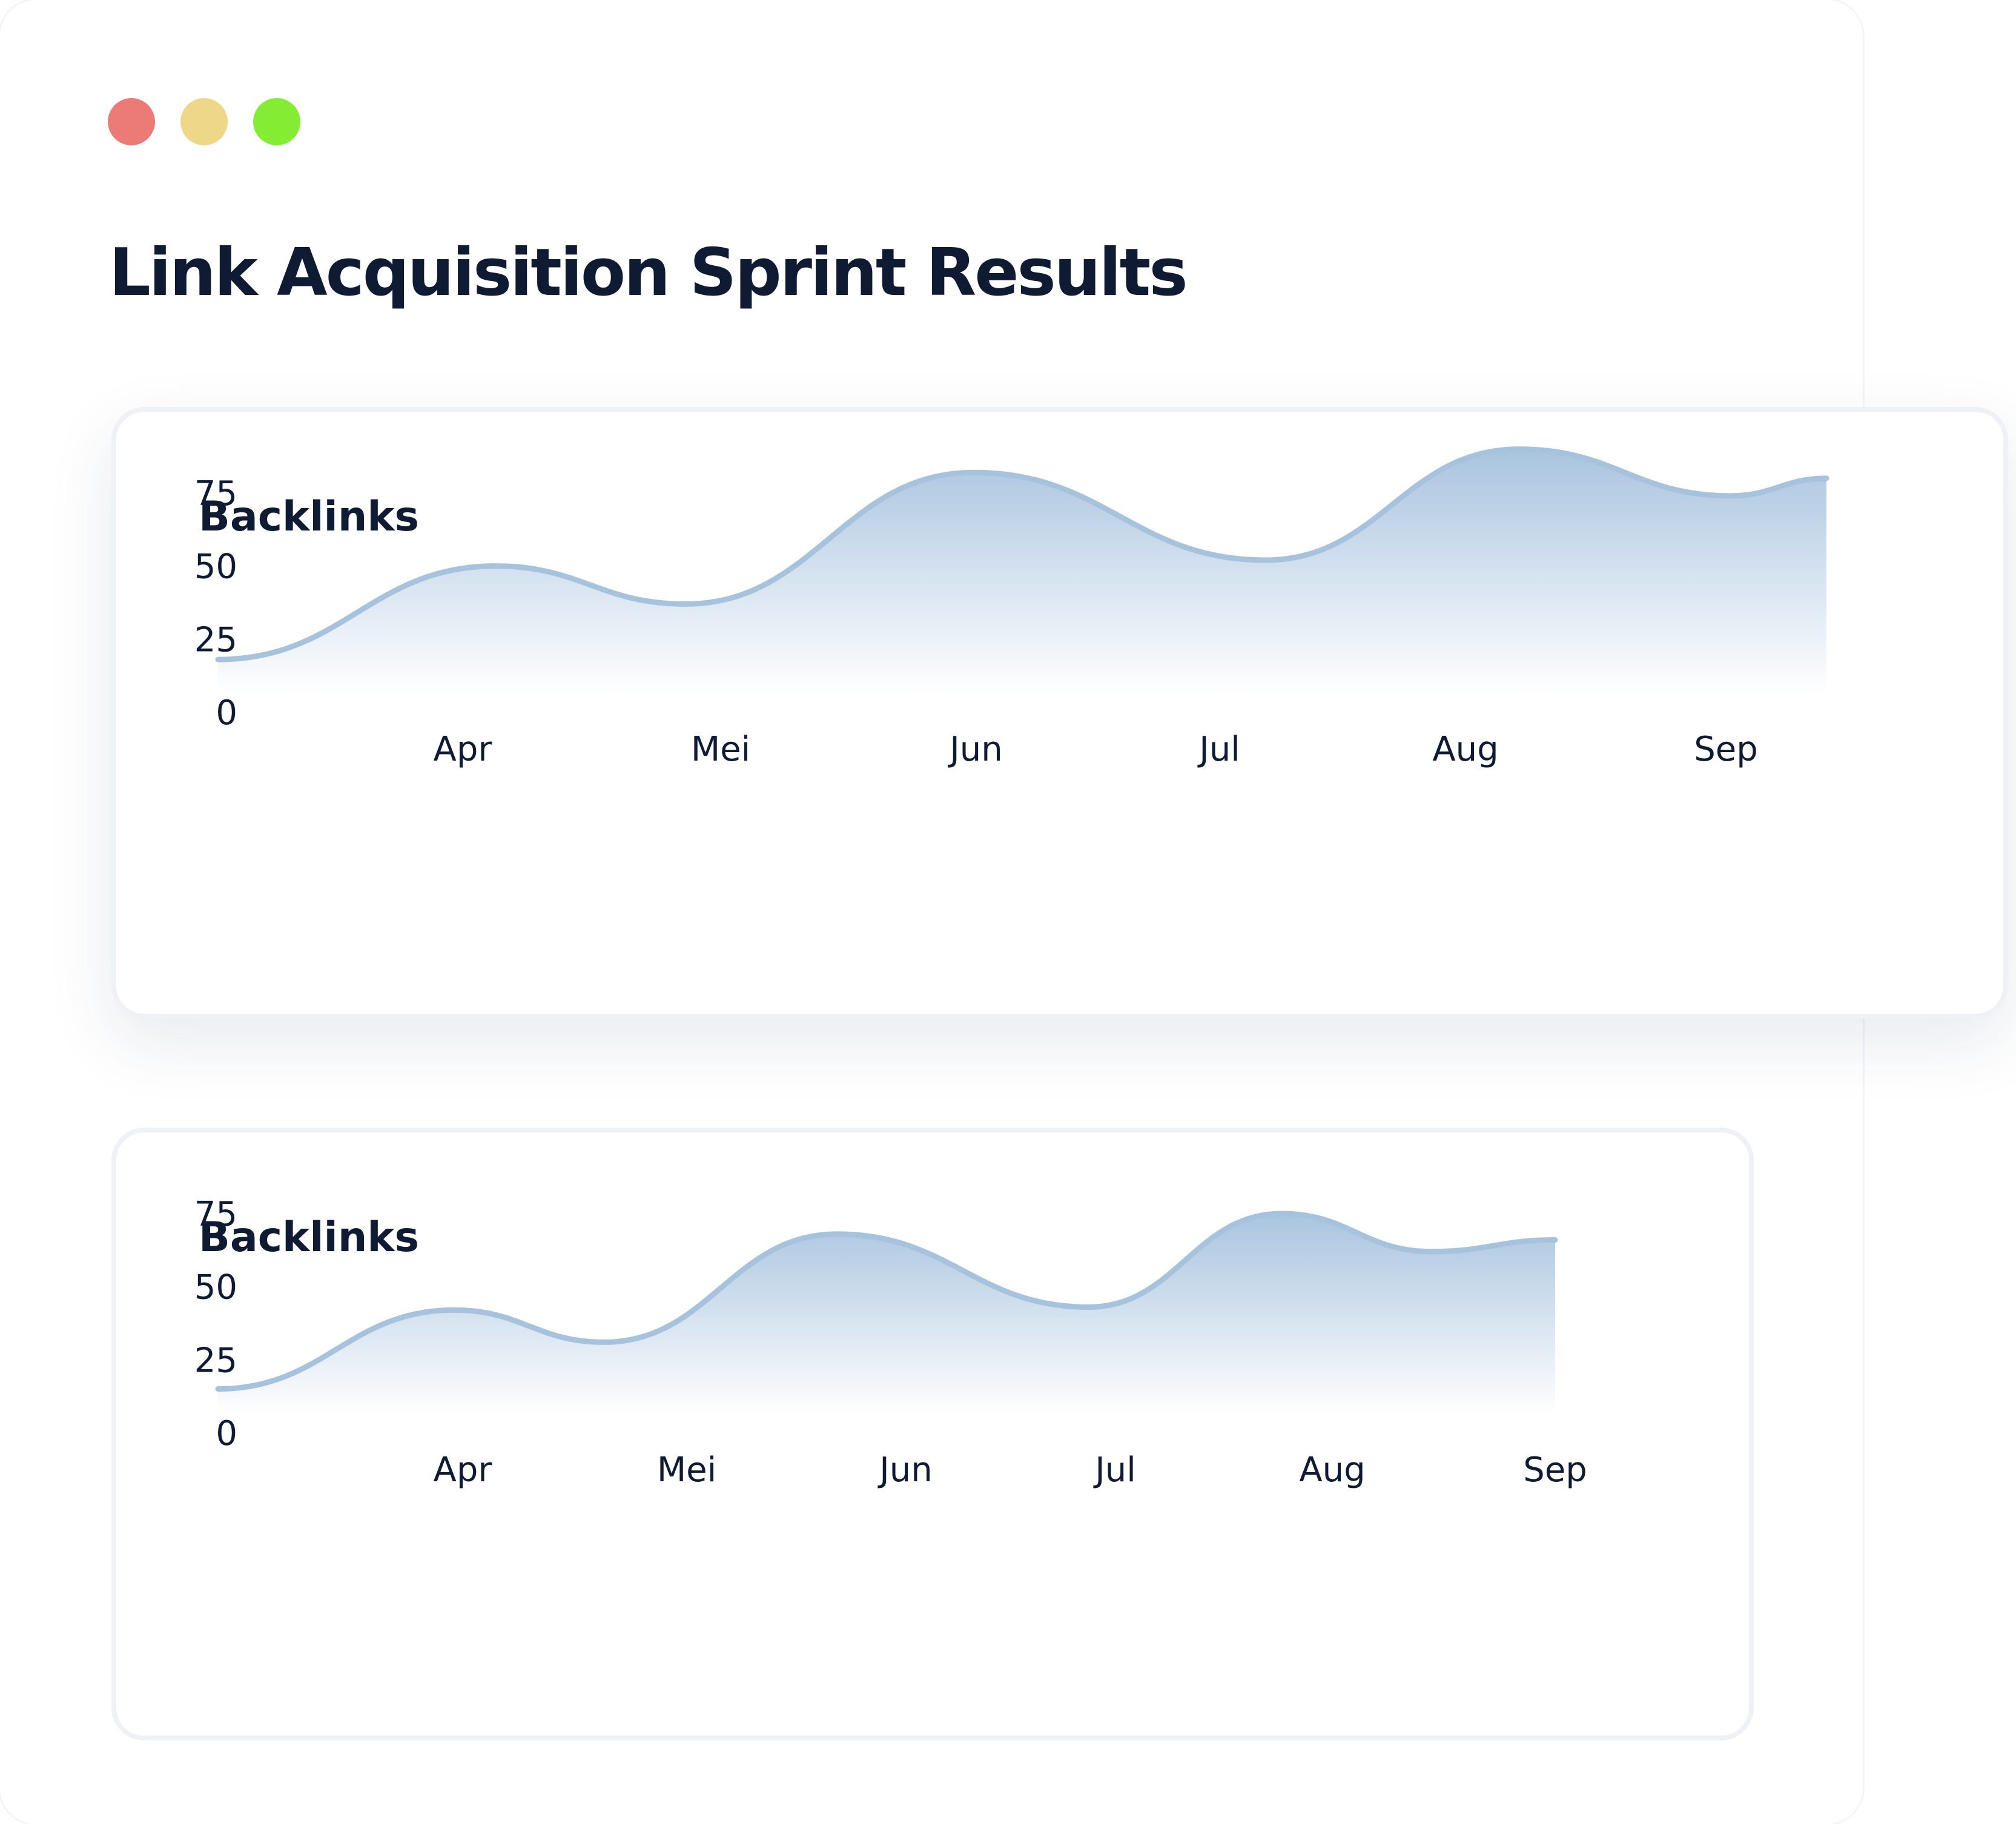 This screenshot has width=2016, height=1824. Describe the element at coordinates (648, 273) in the screenshot. I see `page-title: Link Acquisition Sprint Results` at that location.